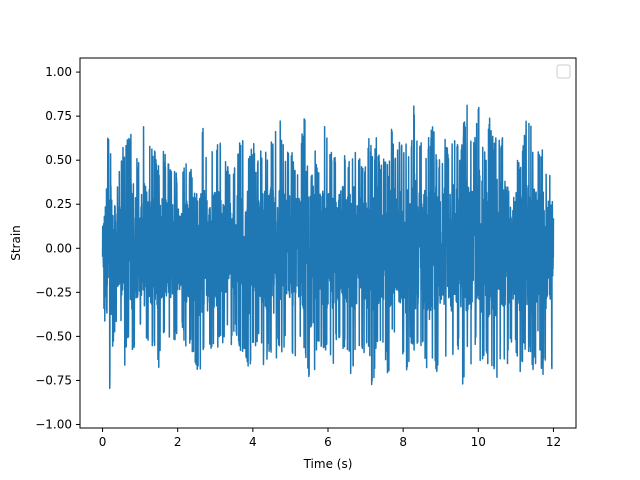 The width and height of the screenshot is (640, 480). Describe the element at coordinates (253, 442) in the screenshot. I see `x-tick-label: 4` at that location.